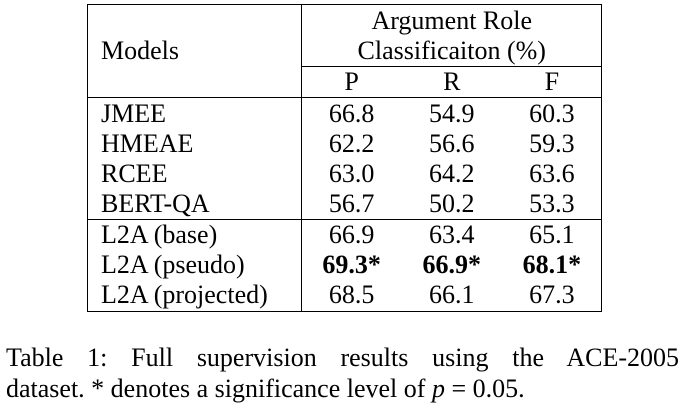 This screenshot has height=406, width=685. Describe the element at coordinates (351, 234) in the screenshot. I see `value-p: 66.9` at that location.